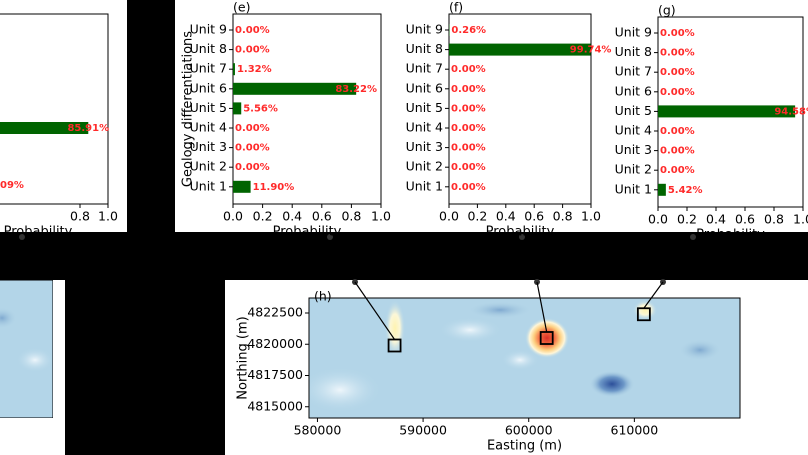 This screenshot has height=455, width=808. Describe the element at coordinates (241, 7) in the screenshot. I see `panel-label: (e)` at that location.